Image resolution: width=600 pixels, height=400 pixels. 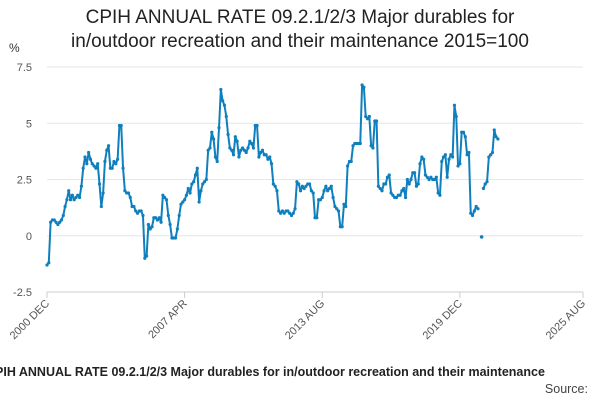 What do you see at coordinates (29, 124) in the screenshot?
I see `y-tick-label: 5` at bounding box center [29, 124].